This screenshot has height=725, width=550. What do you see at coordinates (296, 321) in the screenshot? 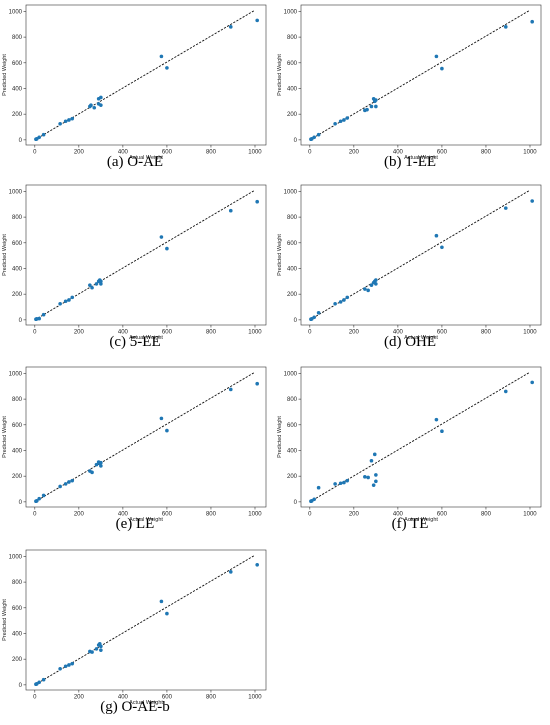
I see `y-tick-label-d: 0` at bounding box center [296, 321].